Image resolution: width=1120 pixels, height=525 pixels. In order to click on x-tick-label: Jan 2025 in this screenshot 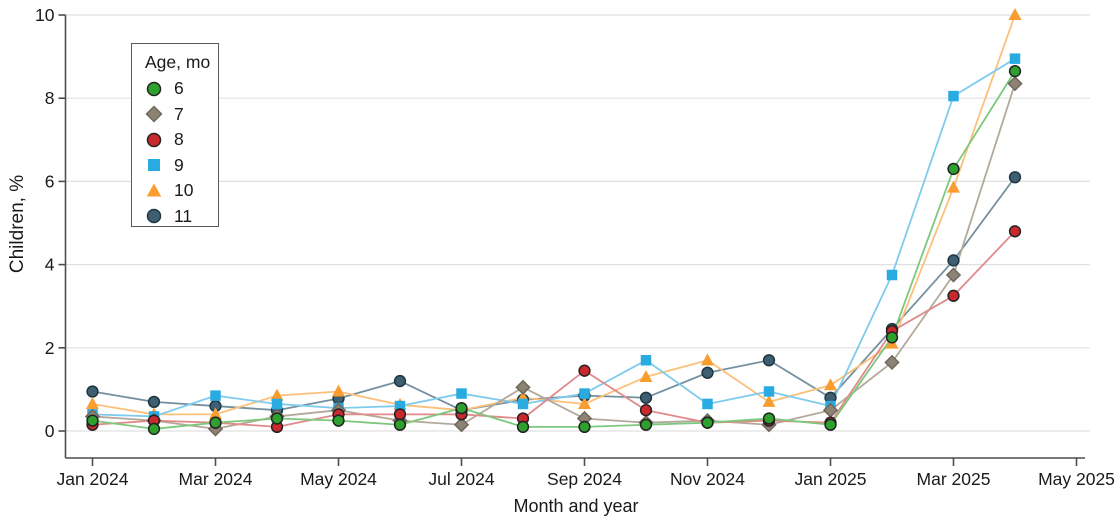, I will do `click(830, 479)`.